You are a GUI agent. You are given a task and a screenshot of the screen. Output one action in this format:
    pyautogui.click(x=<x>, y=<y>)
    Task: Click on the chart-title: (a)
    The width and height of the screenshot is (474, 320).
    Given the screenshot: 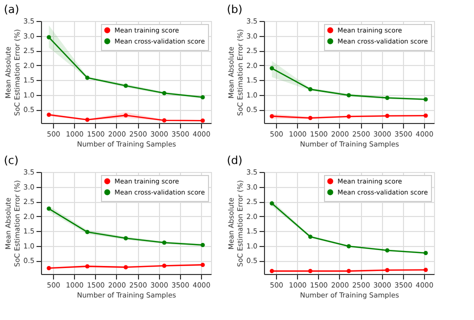 What is the action you would take?
    pyautogui.click(x=12, y=9)
    